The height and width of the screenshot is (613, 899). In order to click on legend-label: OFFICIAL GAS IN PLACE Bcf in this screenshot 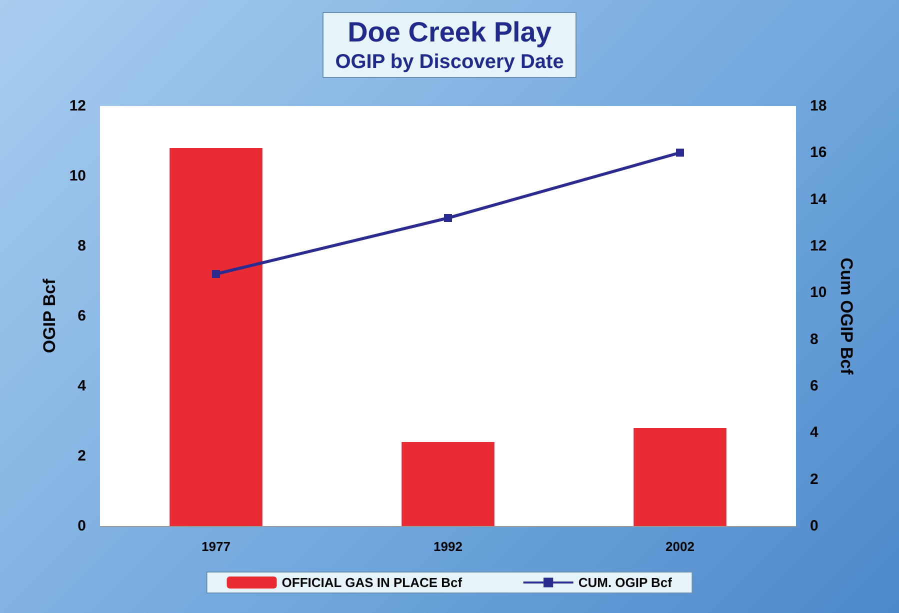, I will do `click(372, 582)`.